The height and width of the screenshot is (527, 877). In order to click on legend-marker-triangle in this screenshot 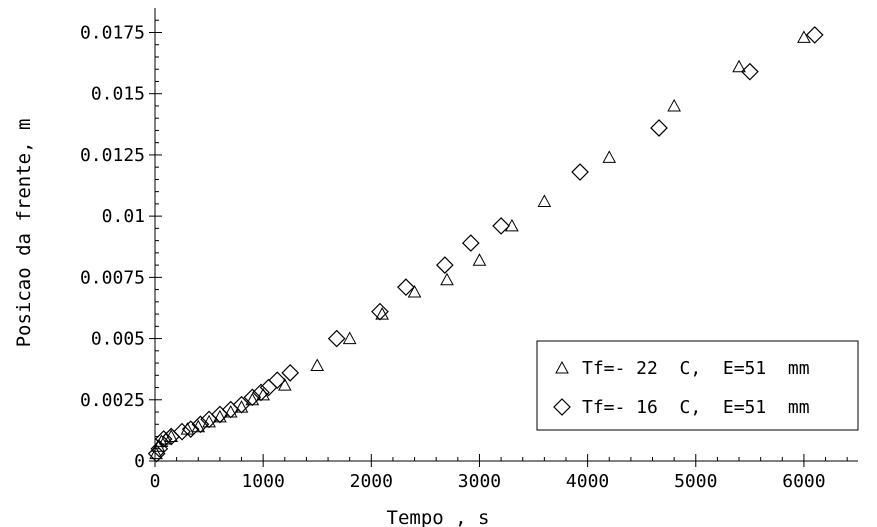, I will do `click(562, 367)`.